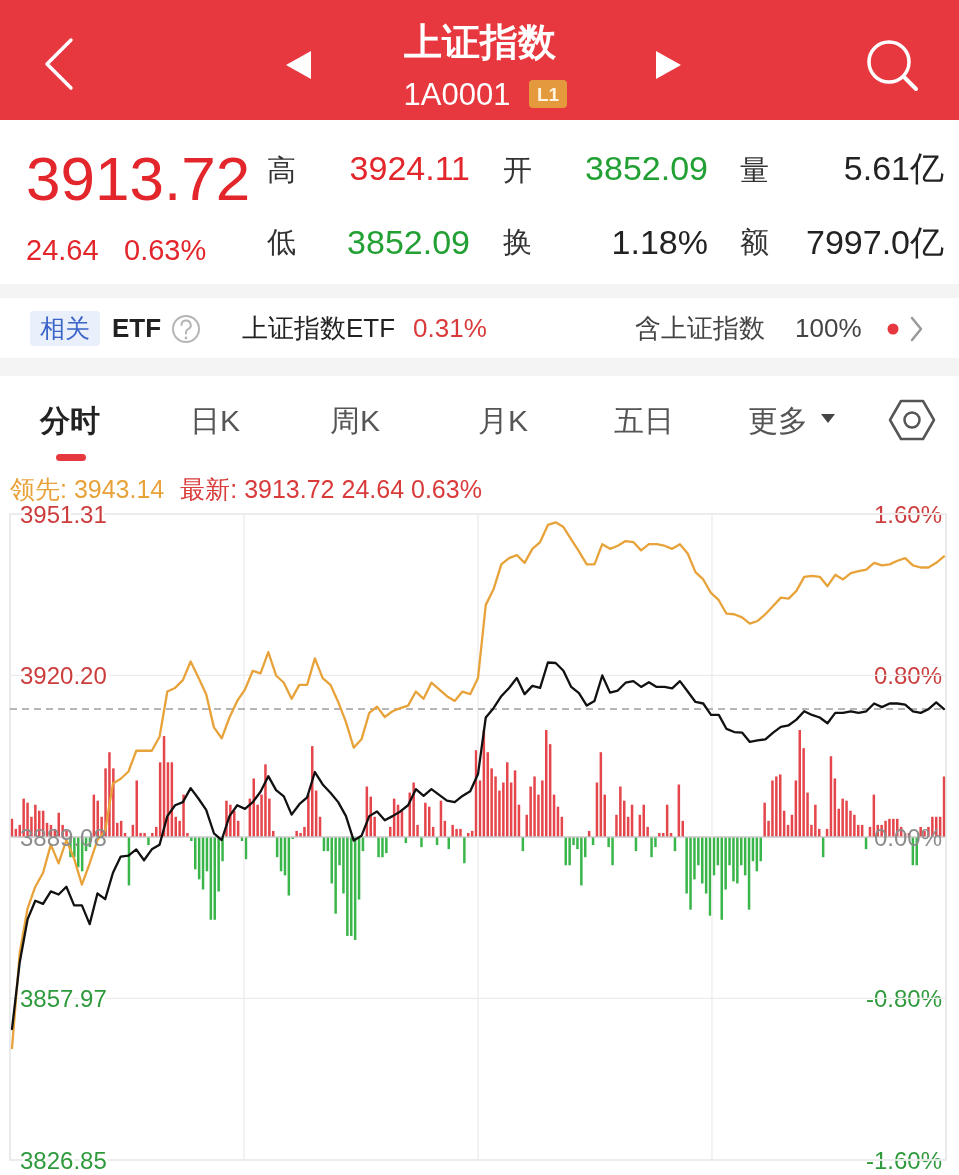 The height and width of the screenshot is (1175, 959). I want to click on y-tick-label: 3857.97, so click(63, 998).